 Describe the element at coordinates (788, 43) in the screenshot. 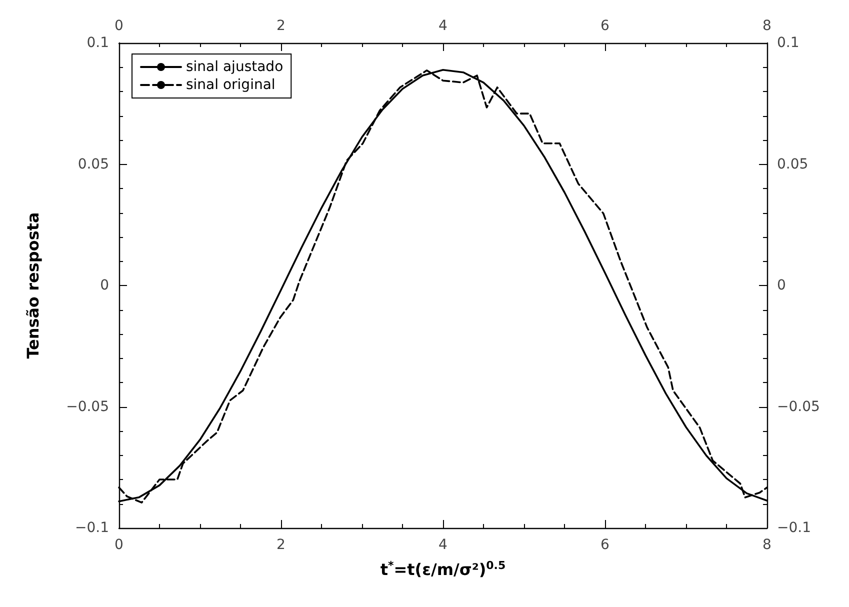

I see `y2-tick-label: 0.1` at that location.